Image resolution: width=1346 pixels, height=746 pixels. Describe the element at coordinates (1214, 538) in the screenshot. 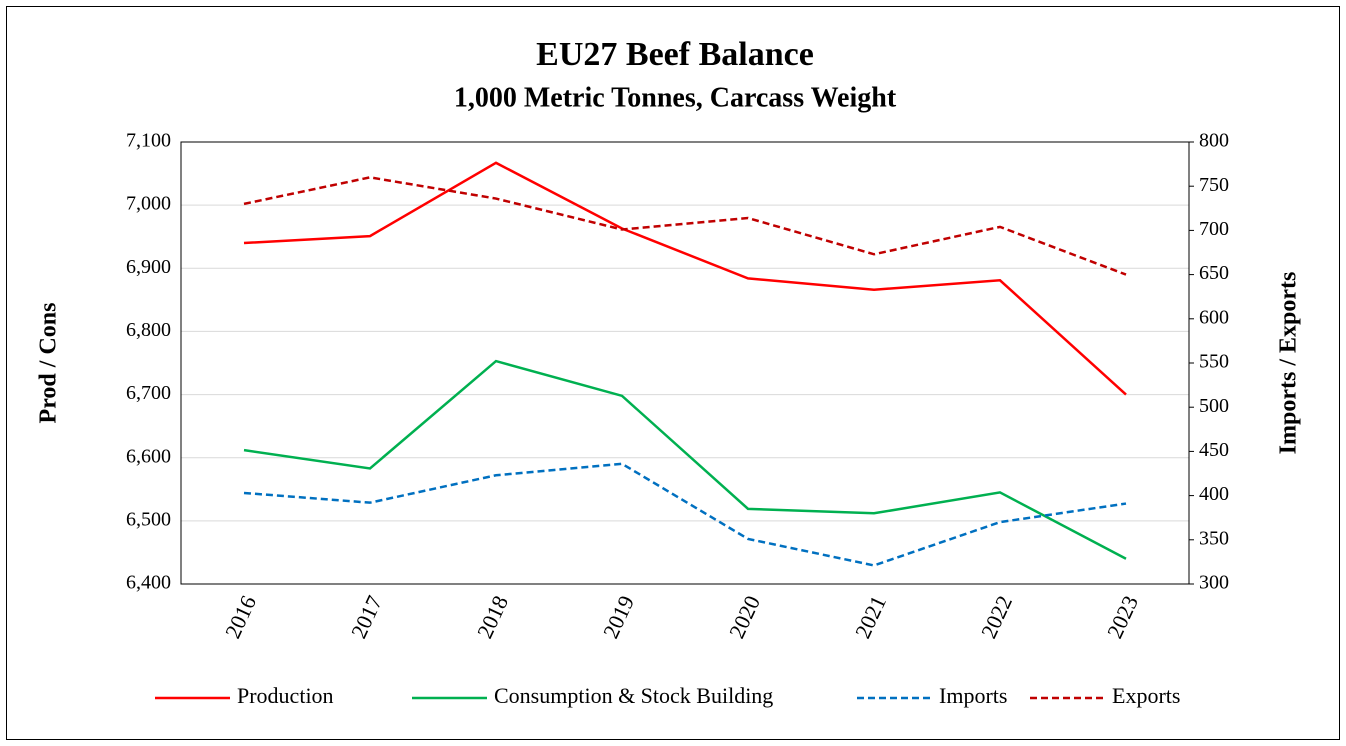

I see `y2-tick-label: 350` at that location.